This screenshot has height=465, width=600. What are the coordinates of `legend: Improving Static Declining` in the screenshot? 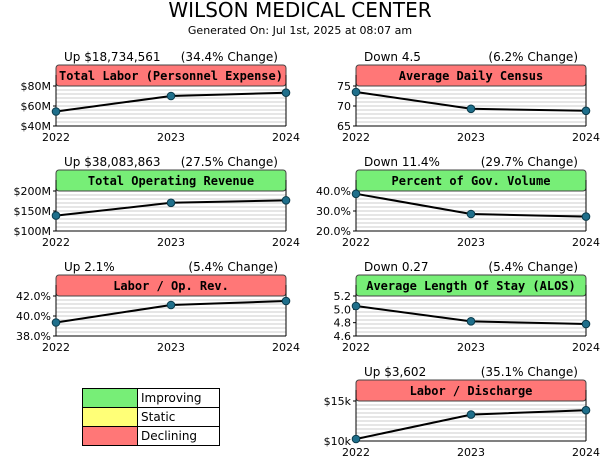 It's located at (151, 417).